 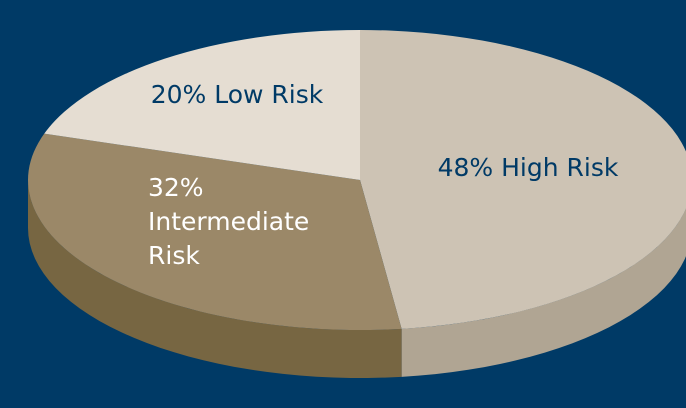 I want to click on label-line: 48% High Risk, so click(x=528, y=167).